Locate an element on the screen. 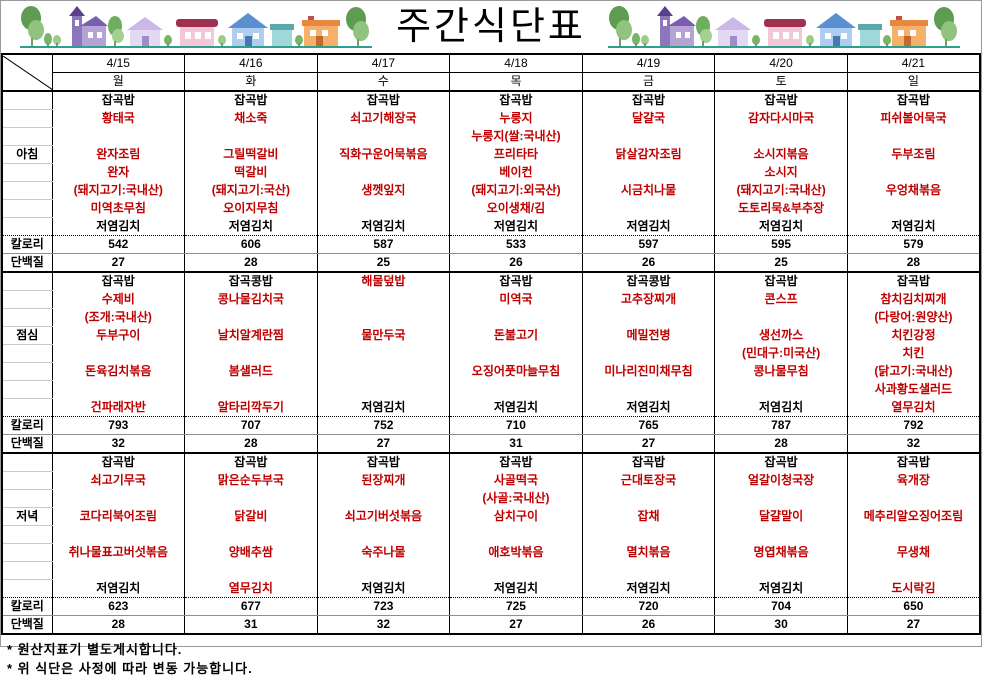 Image resolution: width=982 pixels, height=678 pixels. menu-cell: 달걀국 is located at coordinates (648, 118).